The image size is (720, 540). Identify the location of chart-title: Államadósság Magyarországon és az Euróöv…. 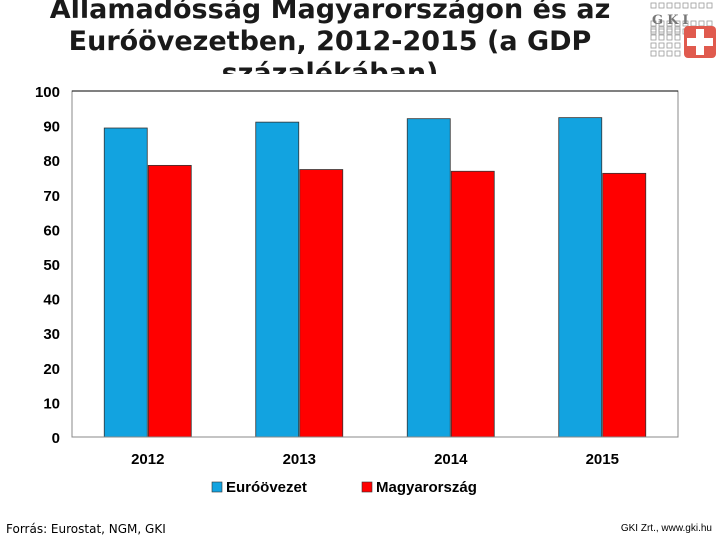
(330, 37).